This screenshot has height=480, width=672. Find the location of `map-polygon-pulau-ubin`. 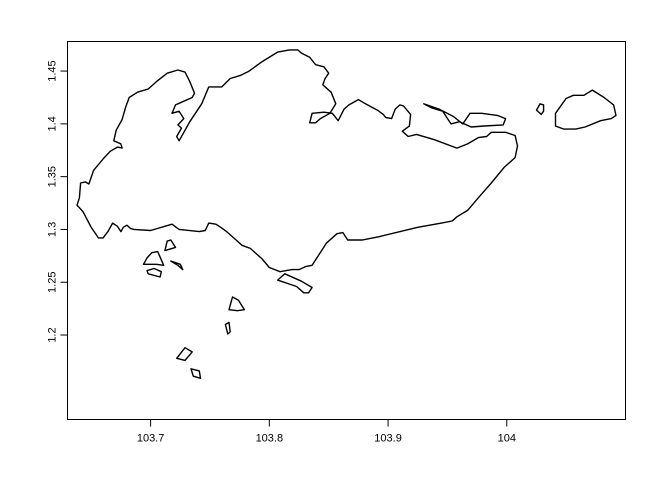

map-polygon-pulau-ubin is located at coordinates (465, 115).